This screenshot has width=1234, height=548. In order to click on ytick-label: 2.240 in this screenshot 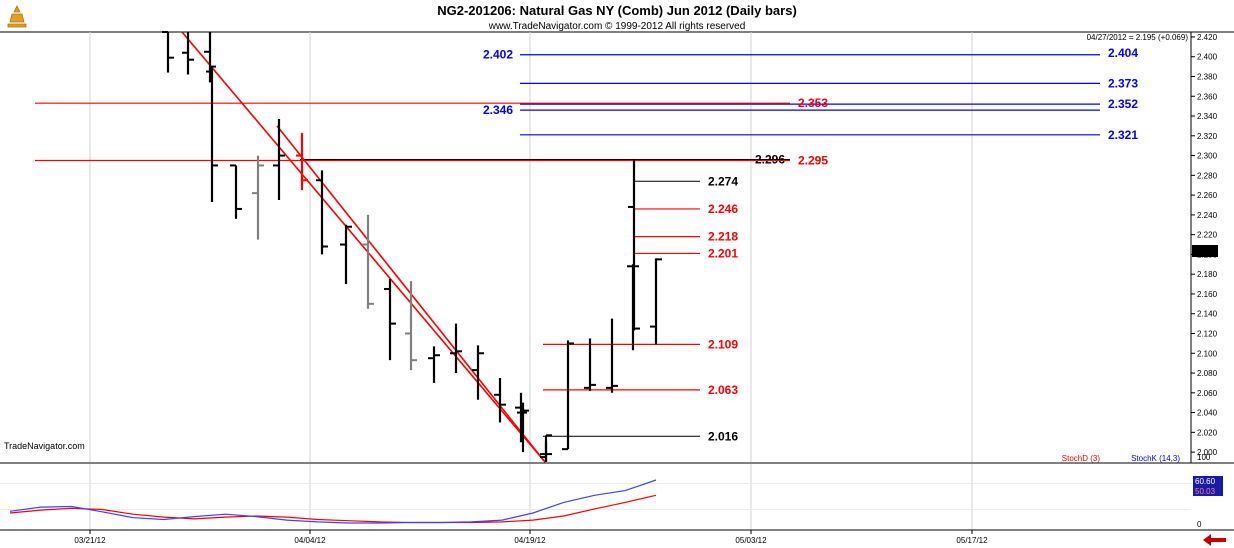, I will do `click(1207, 215)`.